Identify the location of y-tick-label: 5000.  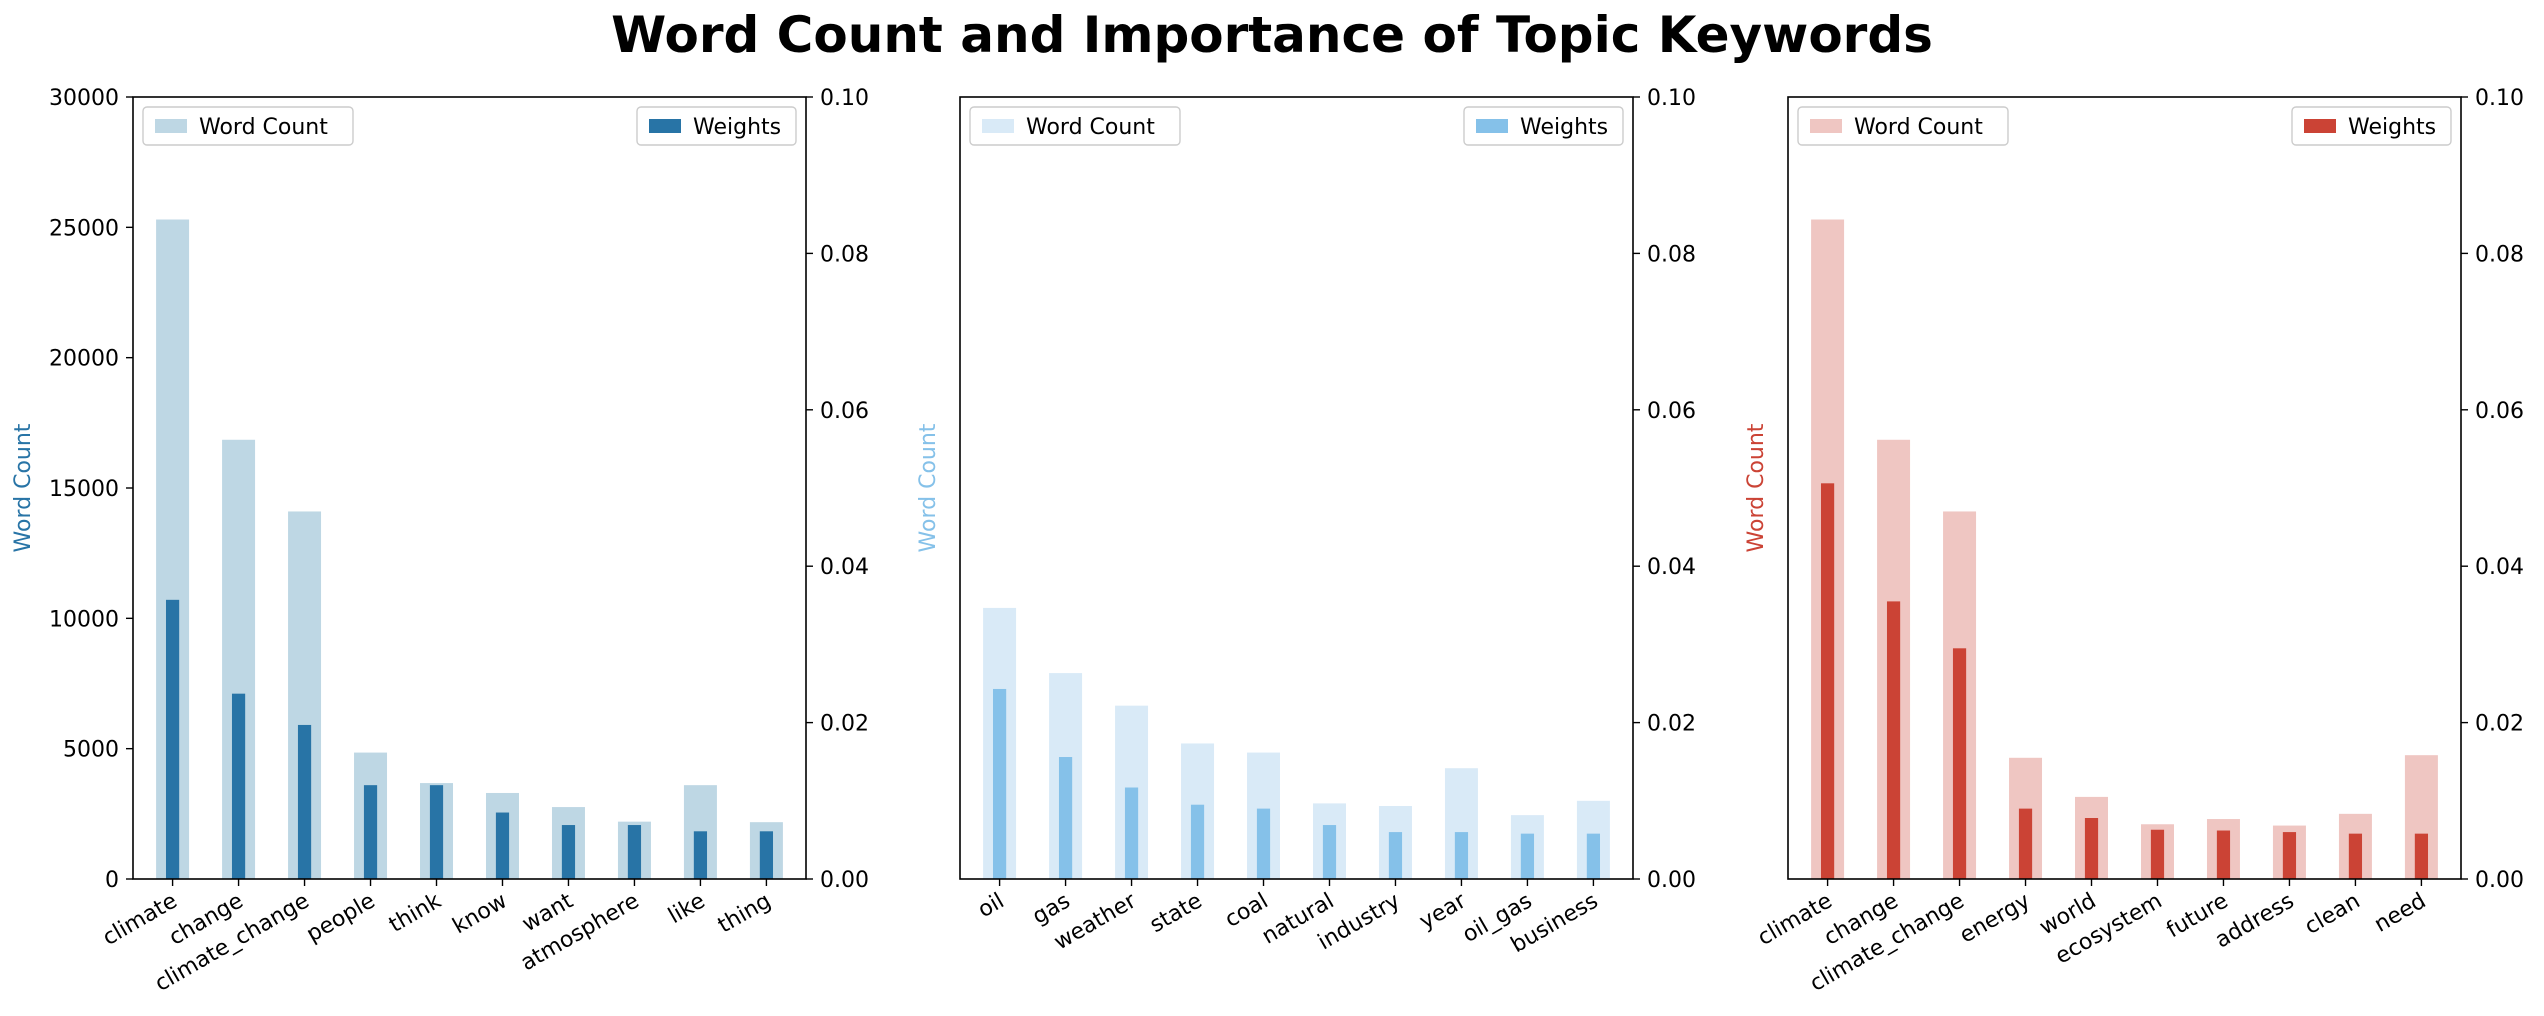
(91, 750).